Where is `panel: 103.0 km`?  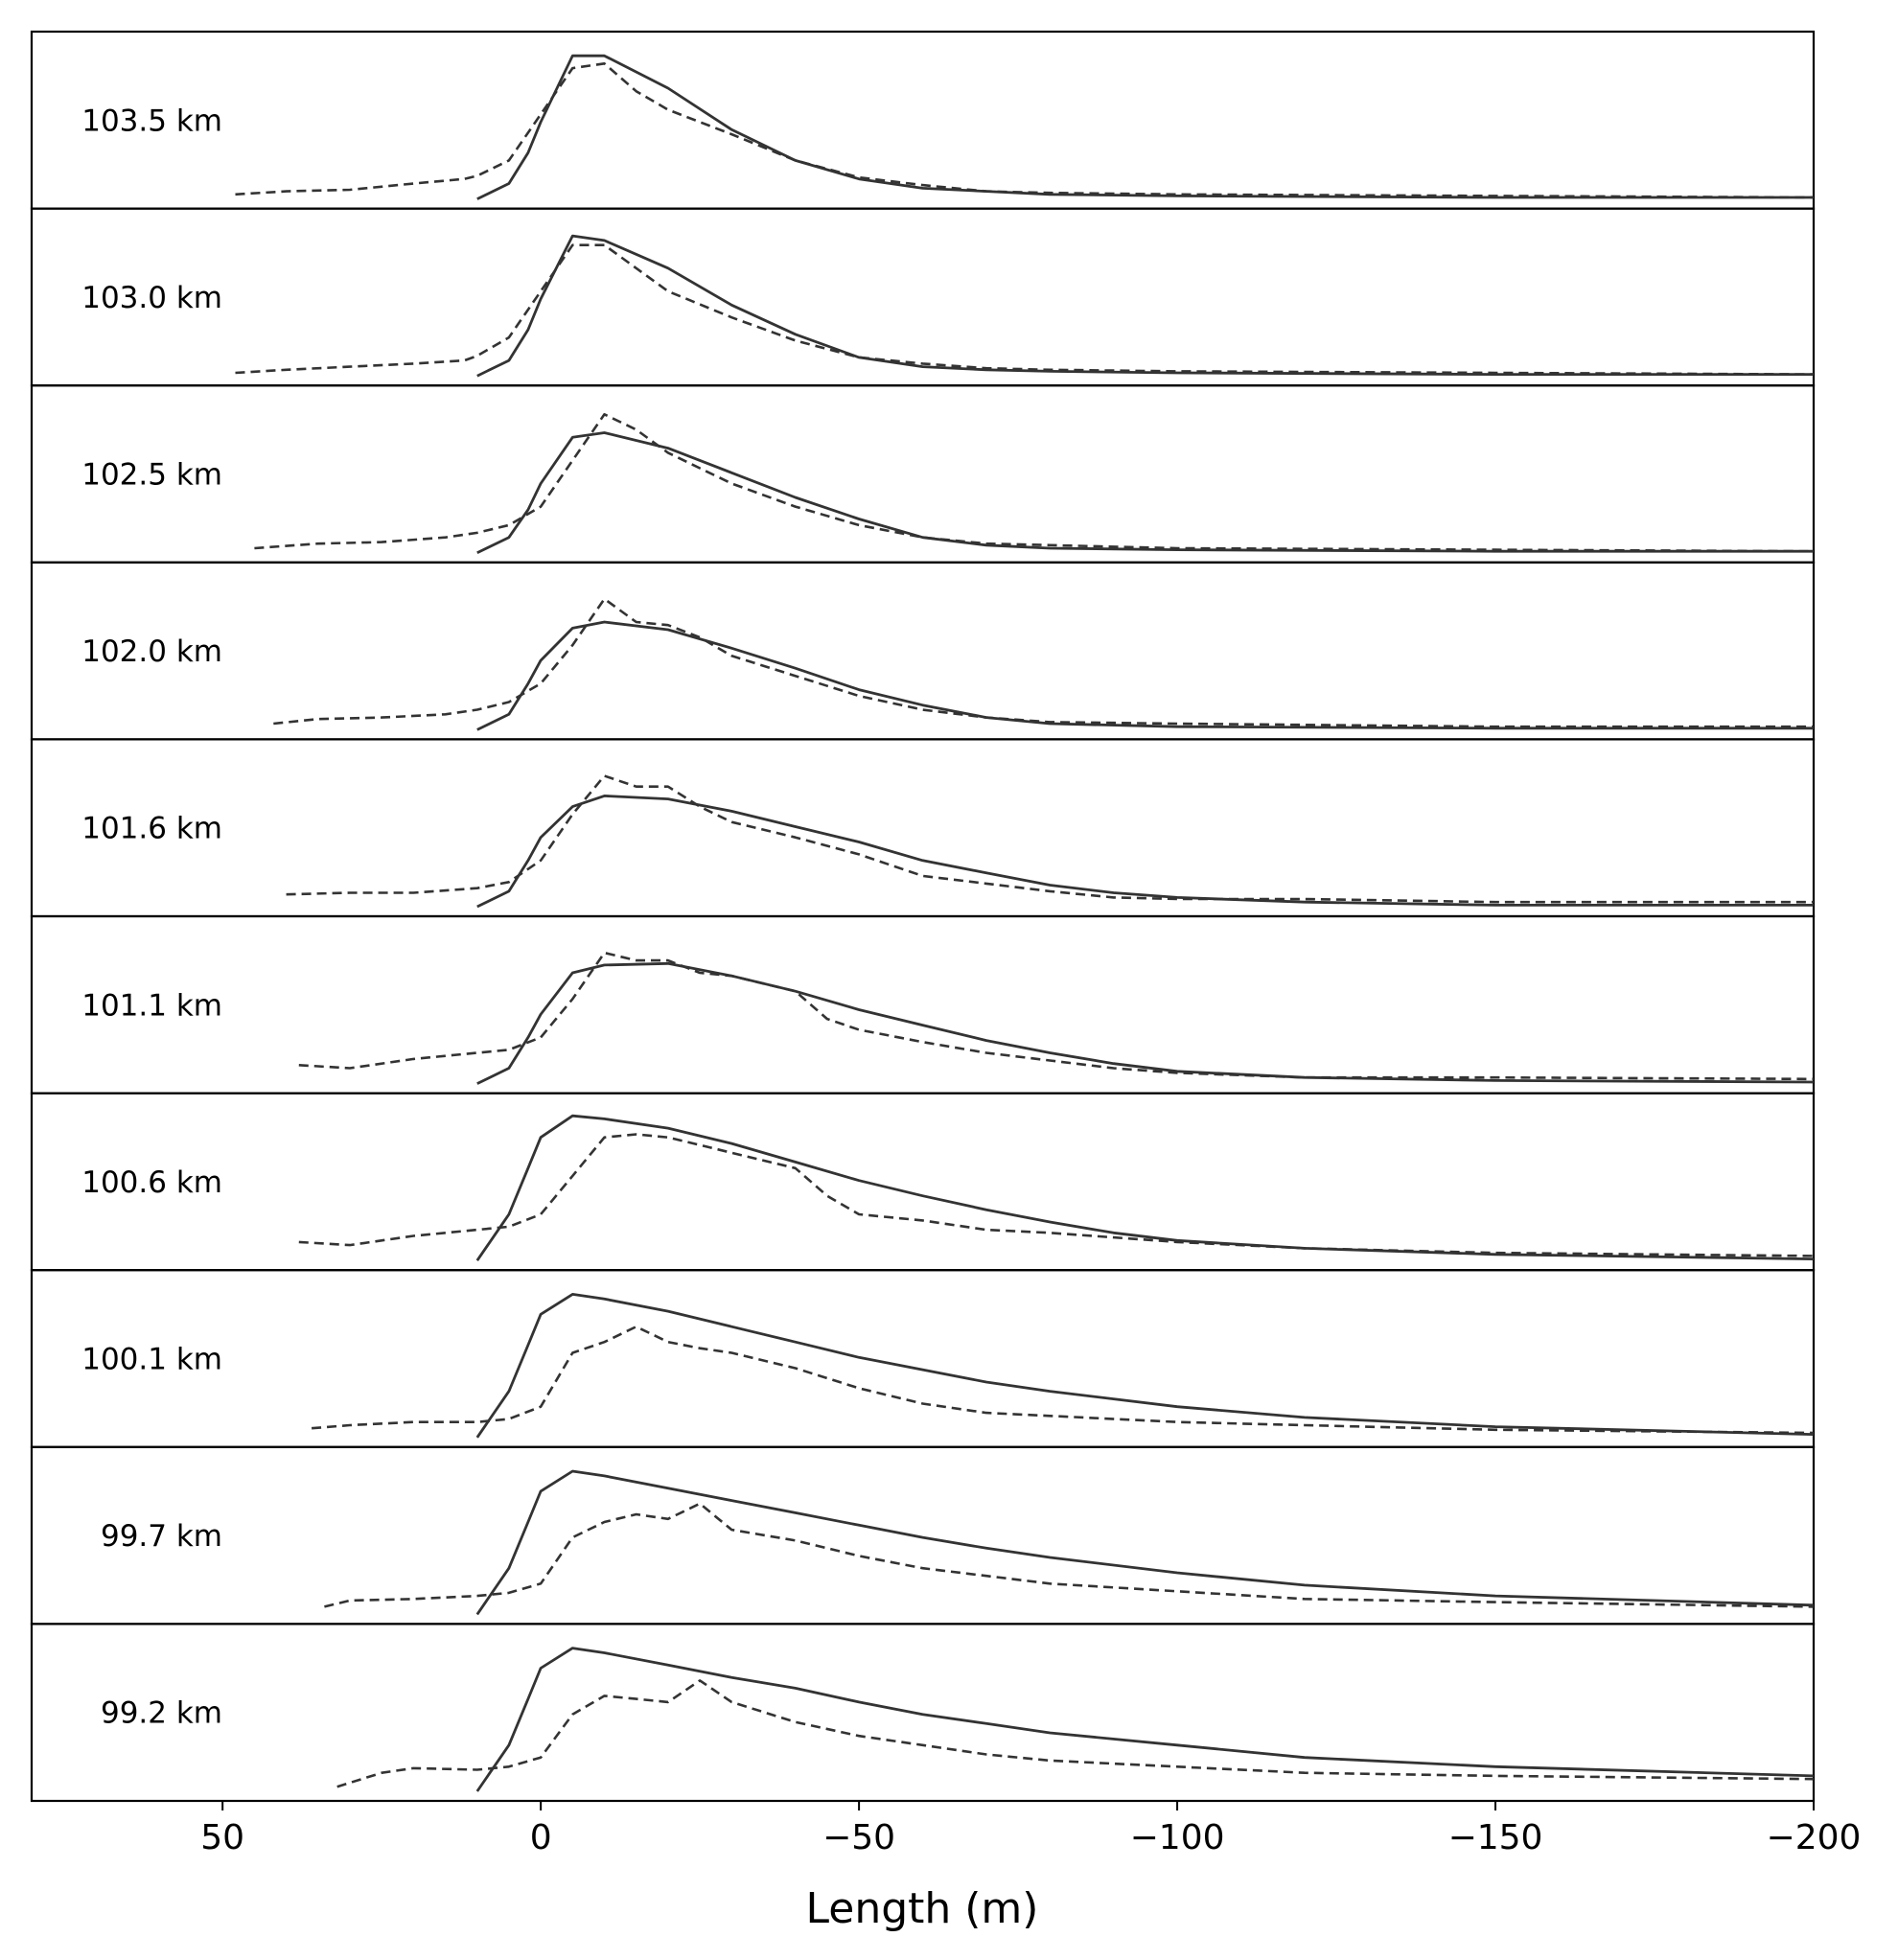
panel: 103.0 km is located at coordinates (923, 297).